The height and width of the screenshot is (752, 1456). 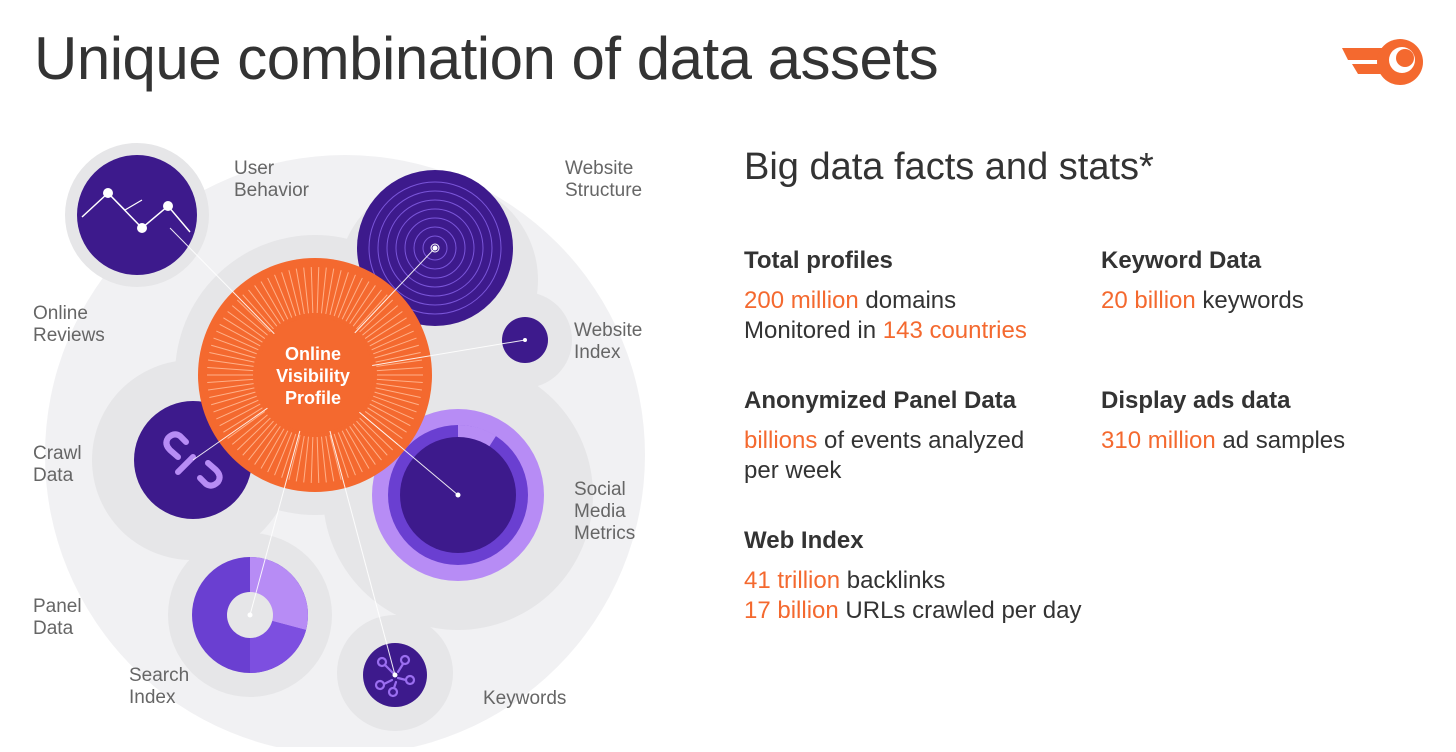 I want to click on stat-heading: Keyword Data, so click(x=1181, y=260).